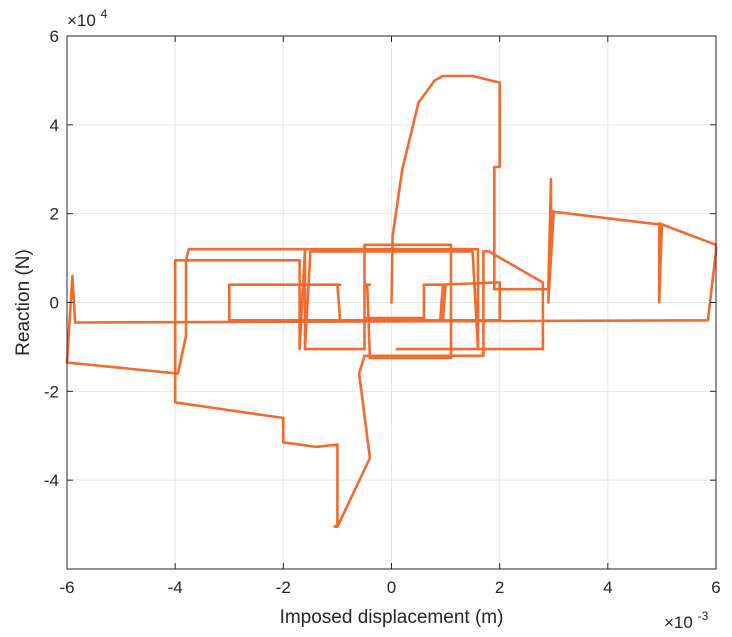  Describe the element at coordinates (51, 258) in the screenshot. I see `y-tick-labels: 6 4 2 0 -2 -4` at that location.